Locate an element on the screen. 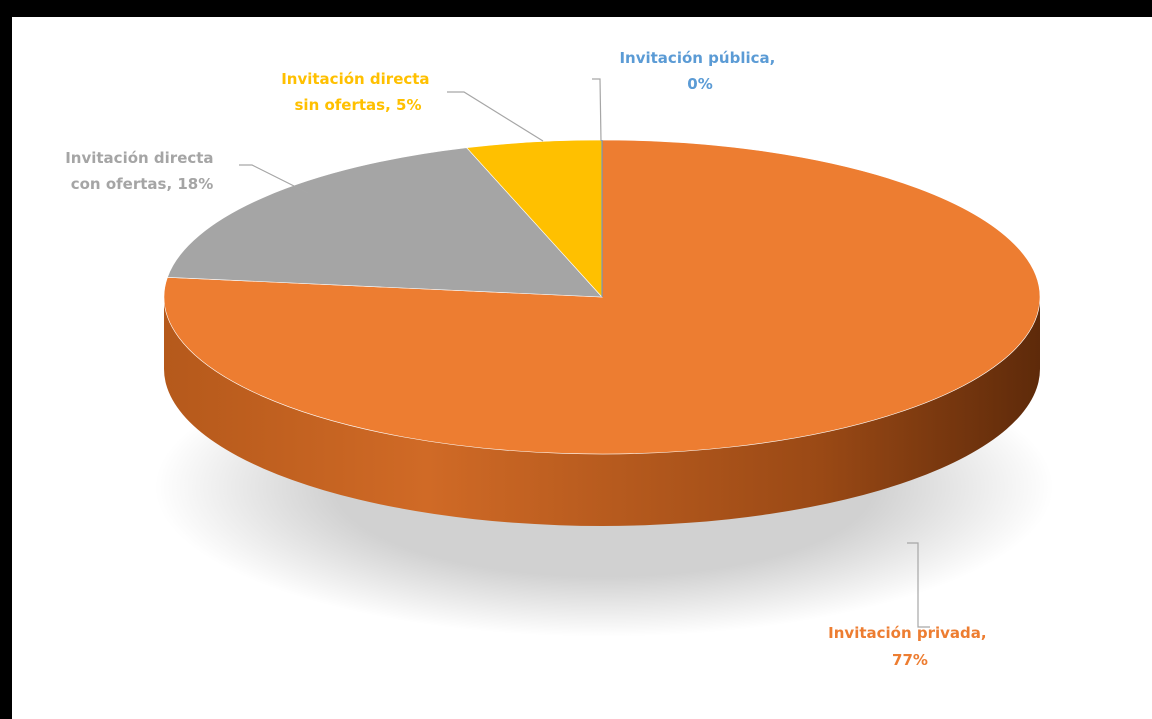  leader-line-publica is located at coordinates (597, 110).